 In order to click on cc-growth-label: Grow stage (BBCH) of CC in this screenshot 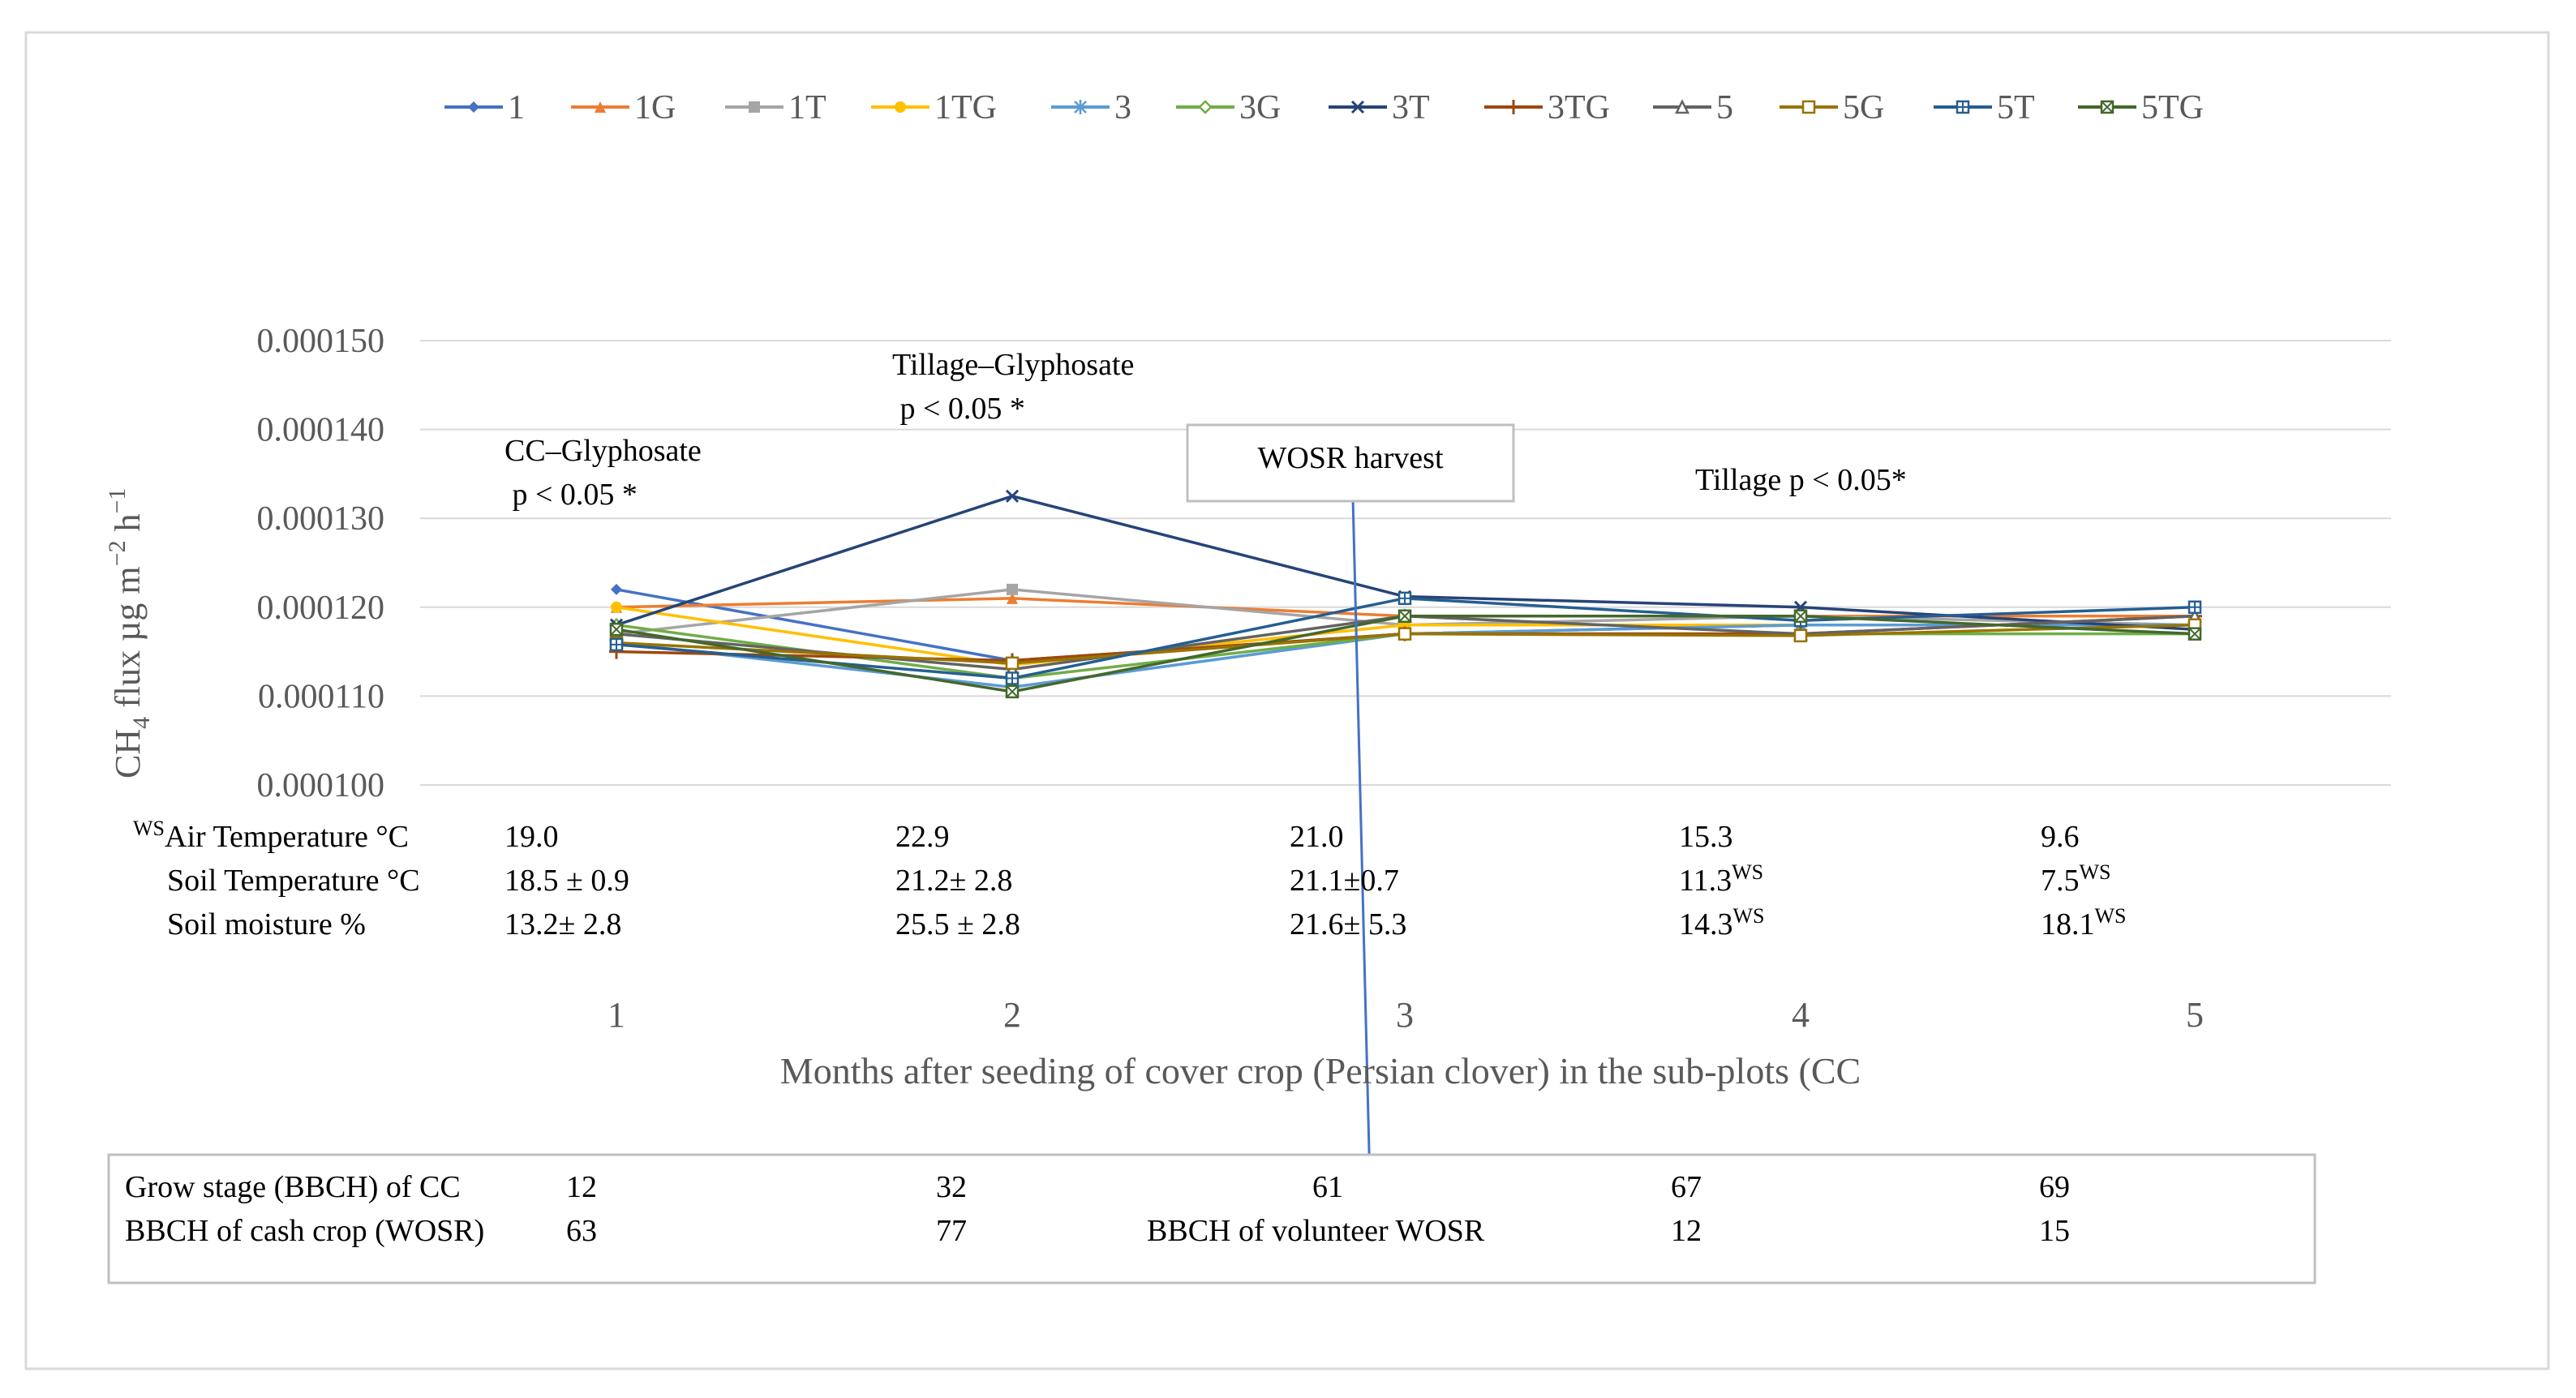, I will do `click(293, 1187)`.